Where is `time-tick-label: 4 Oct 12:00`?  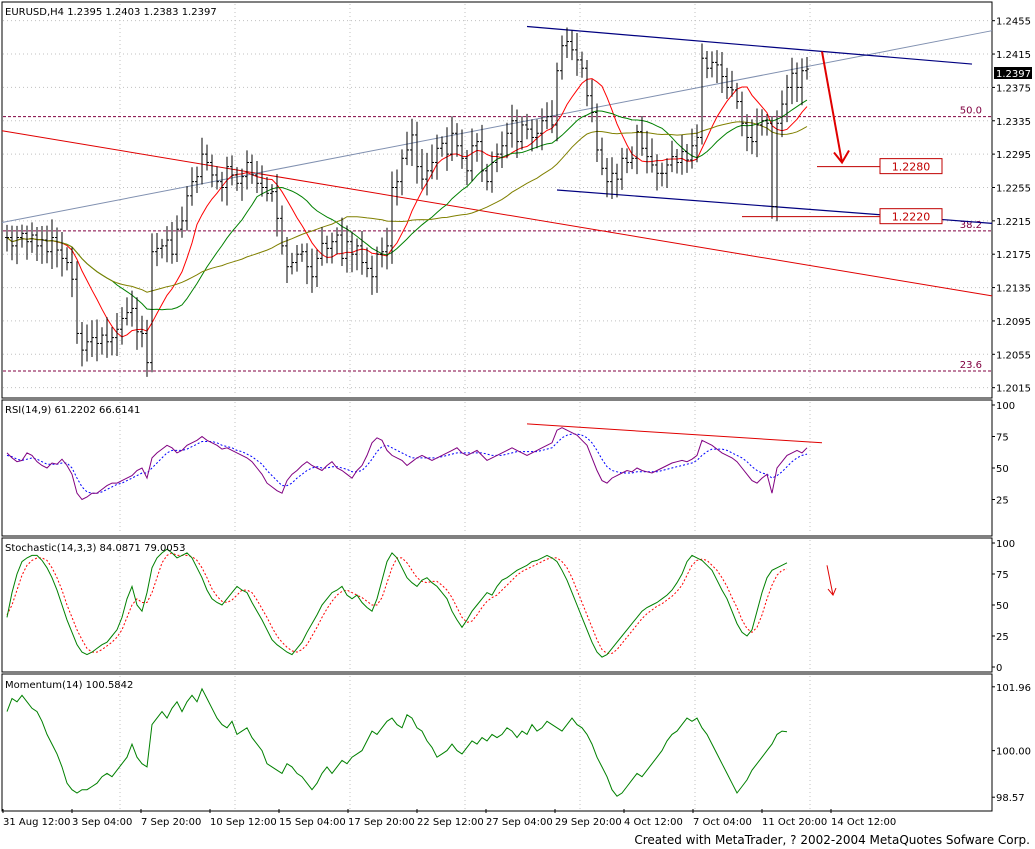 time-tick-label: 4 Oct 12:00 is located at coordinates (653, 822).